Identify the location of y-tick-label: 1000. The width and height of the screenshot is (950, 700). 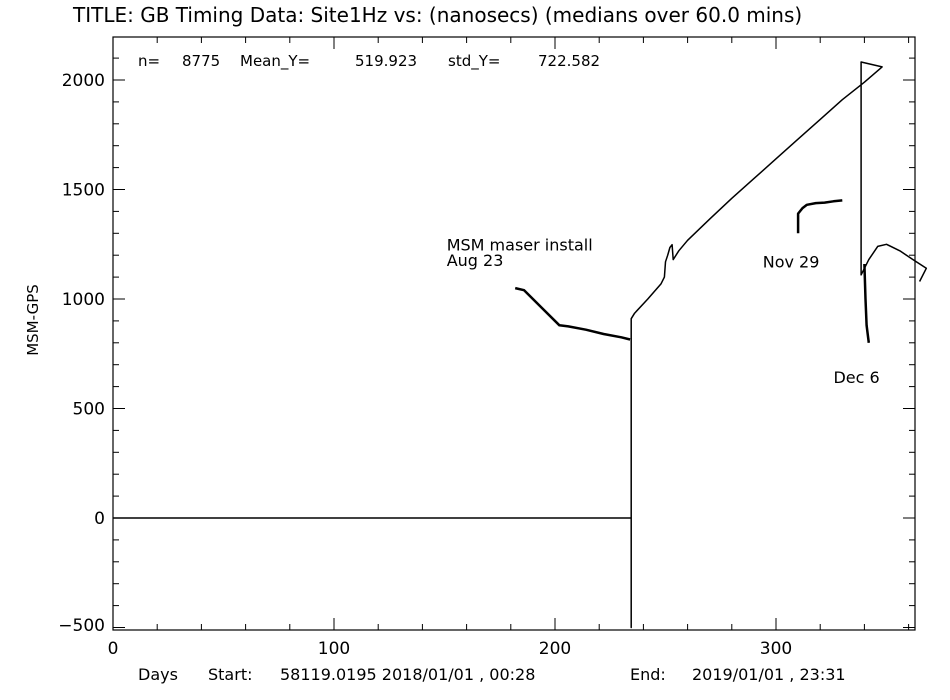
(83, 300).